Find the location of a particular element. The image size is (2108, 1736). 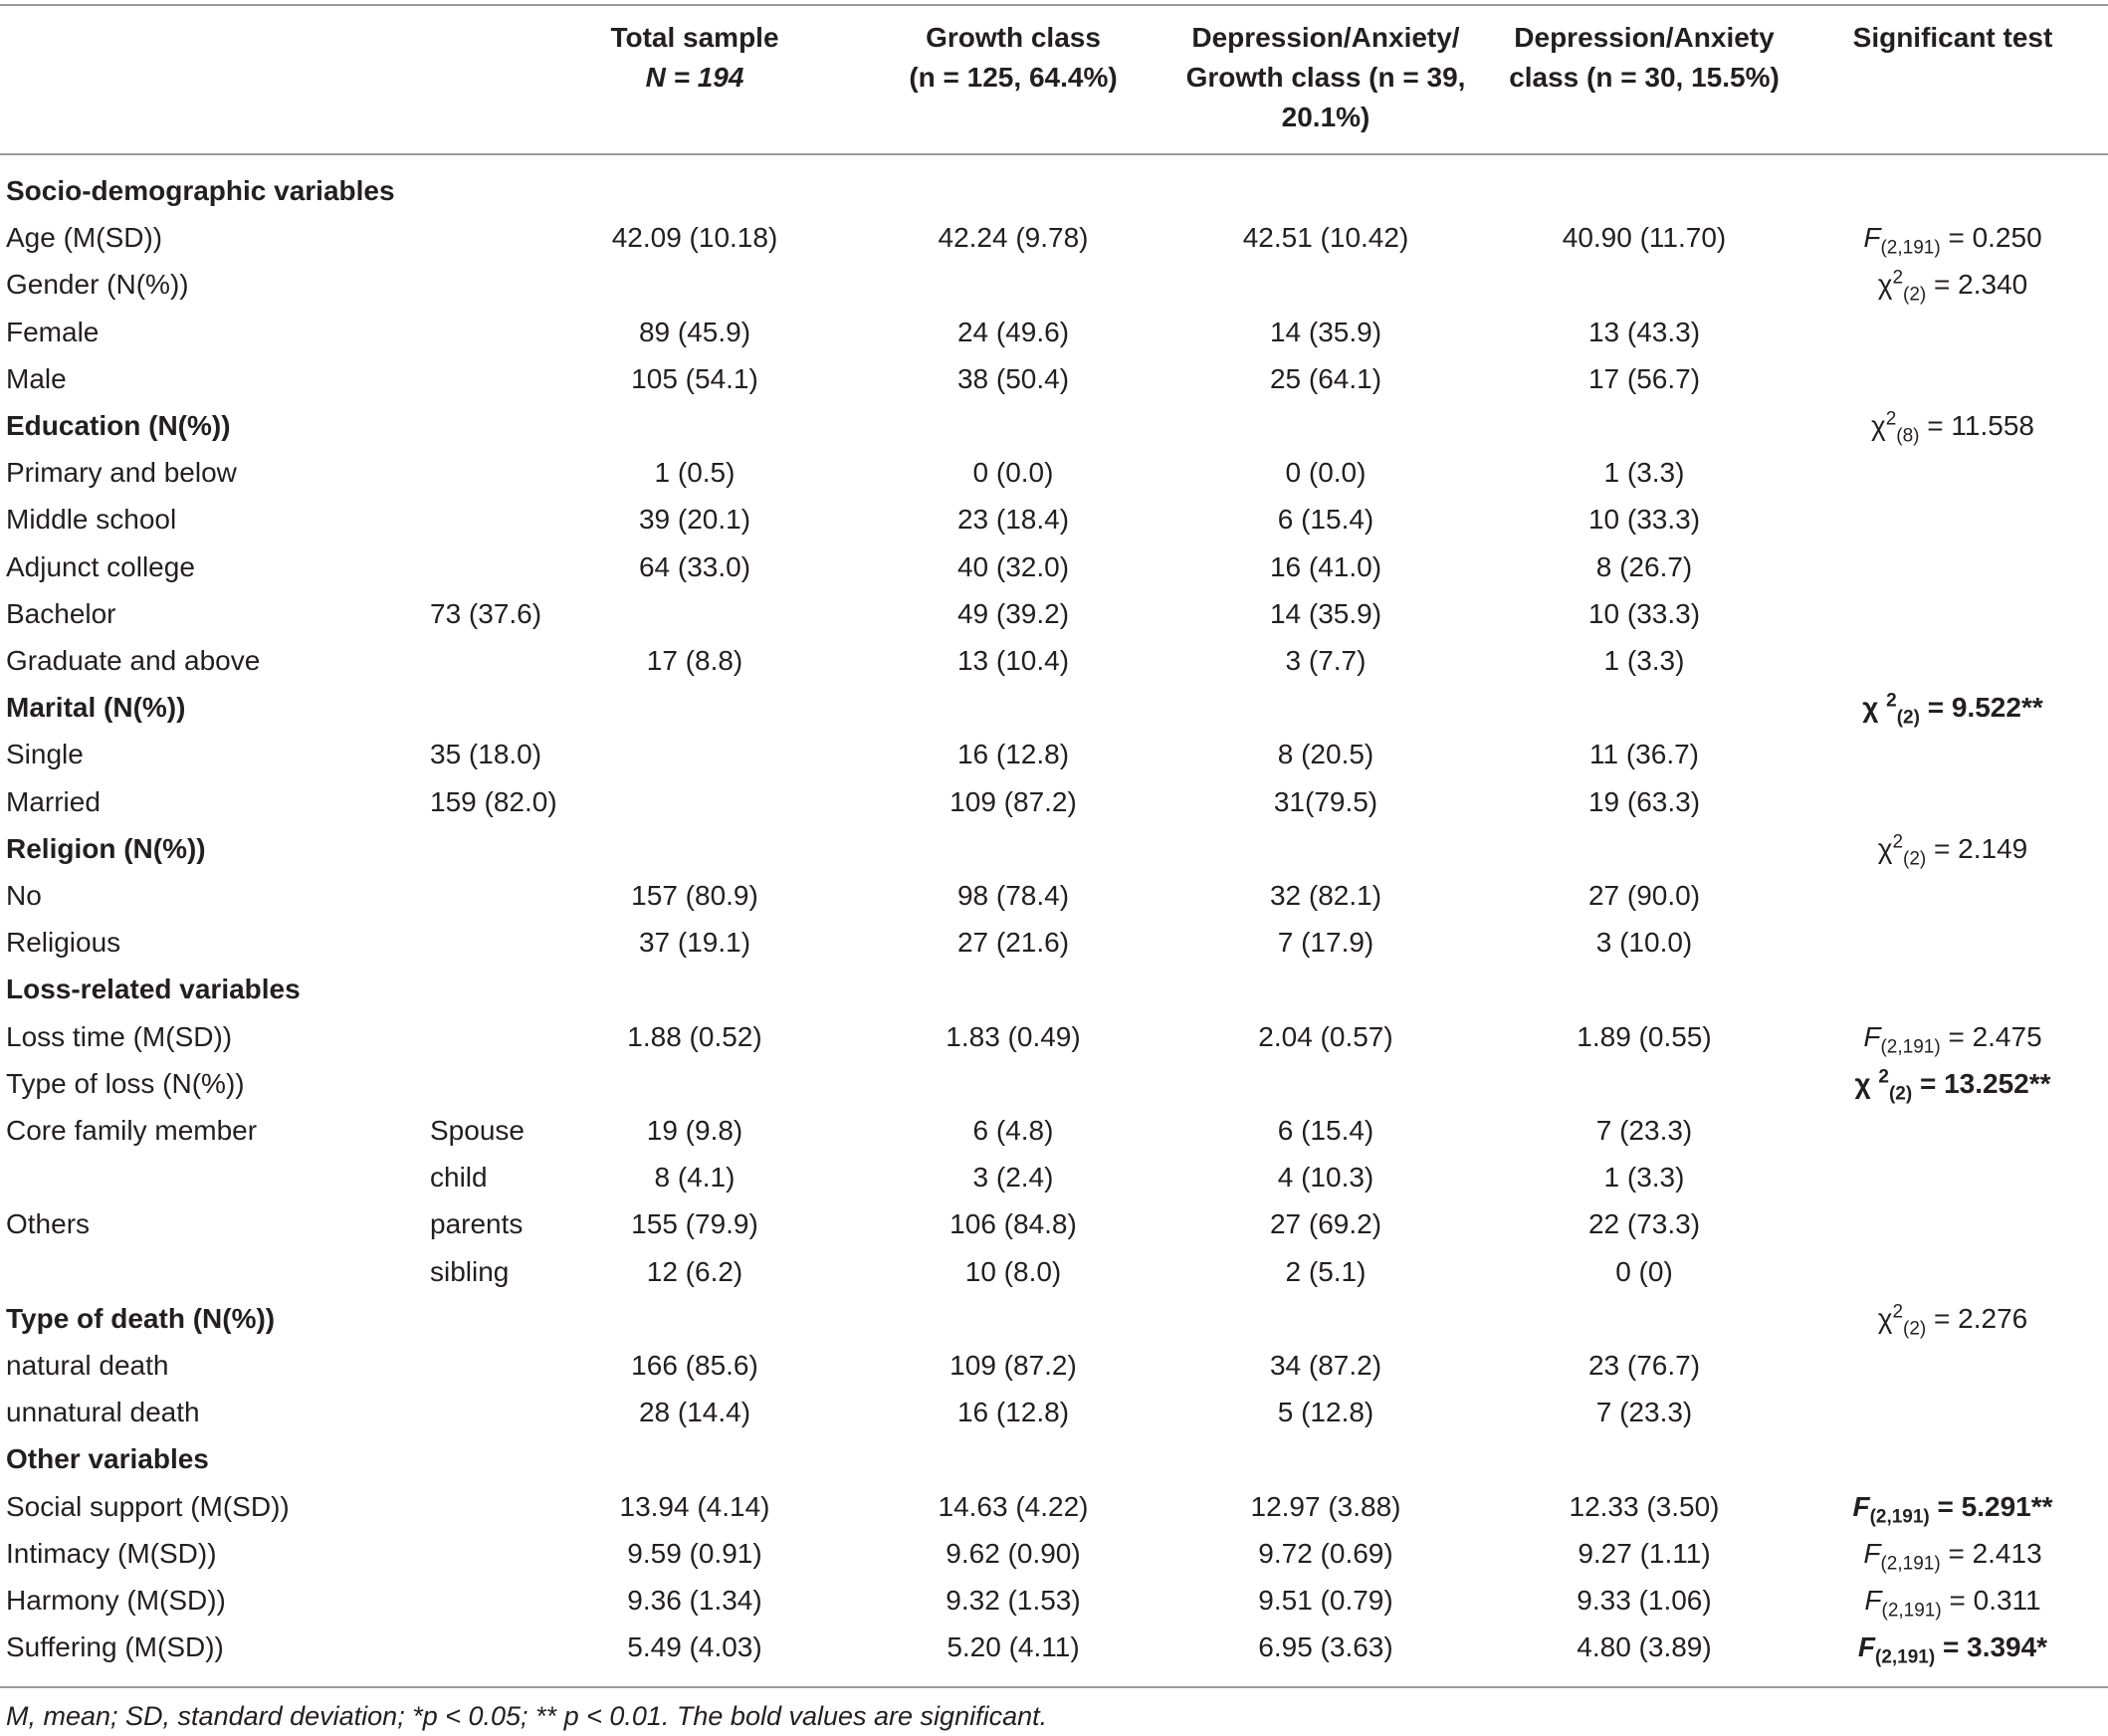

cell-total-sample: 105 (54.1) is located at coordinates (694, 378).